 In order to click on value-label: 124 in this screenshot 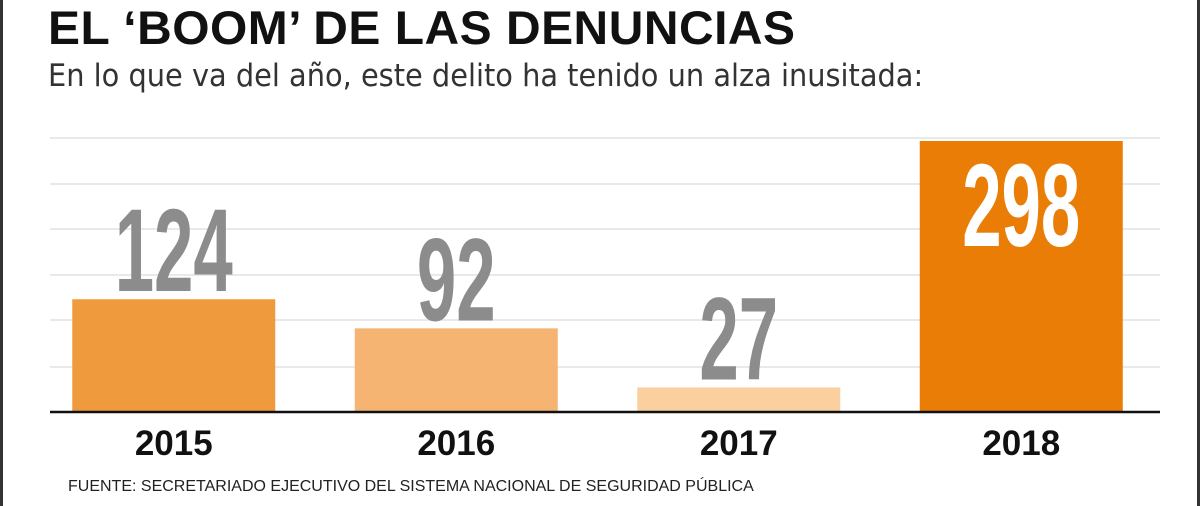, I will do `click(174, 251)`.